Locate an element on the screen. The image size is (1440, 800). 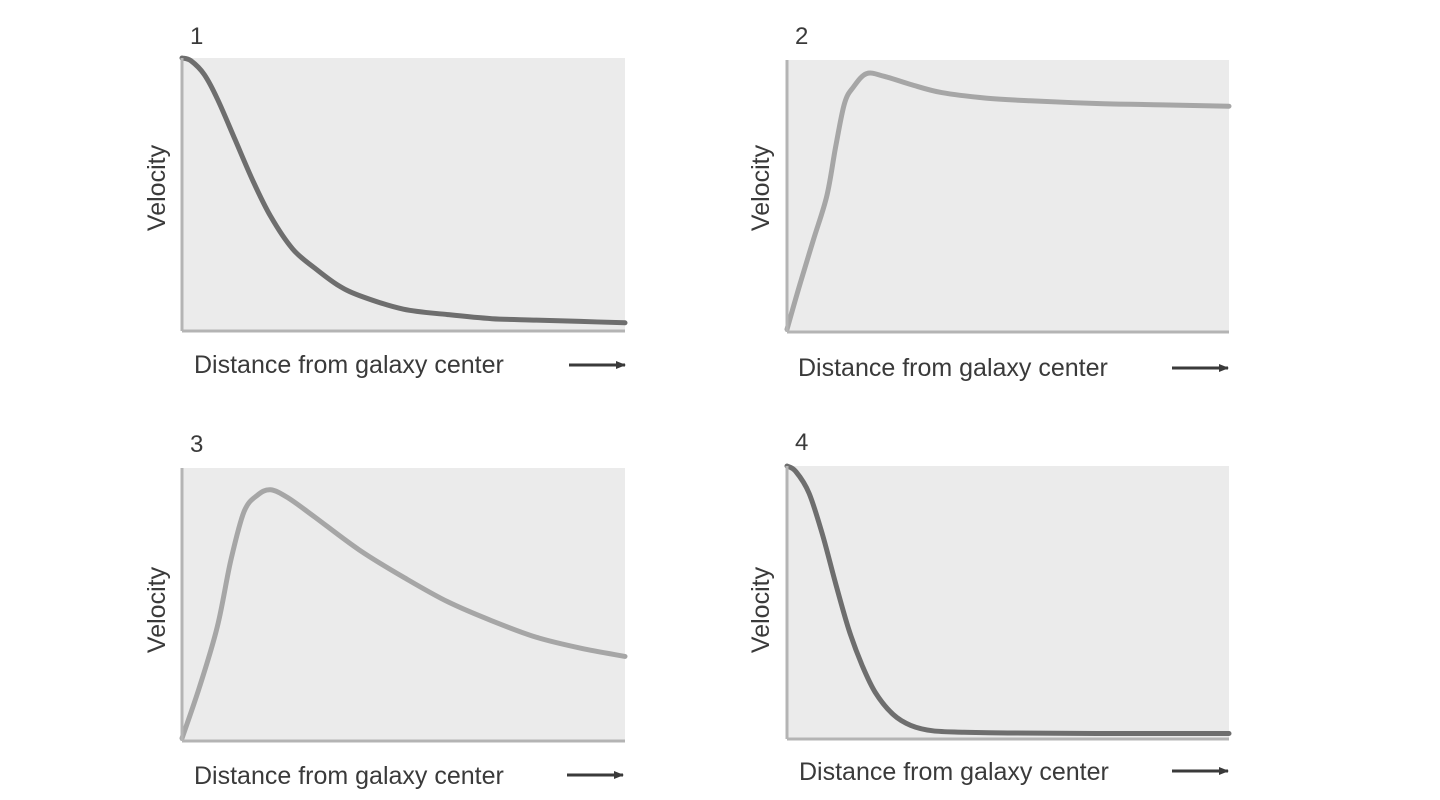
panel-number: 1 is located at coordinates (196, 36).